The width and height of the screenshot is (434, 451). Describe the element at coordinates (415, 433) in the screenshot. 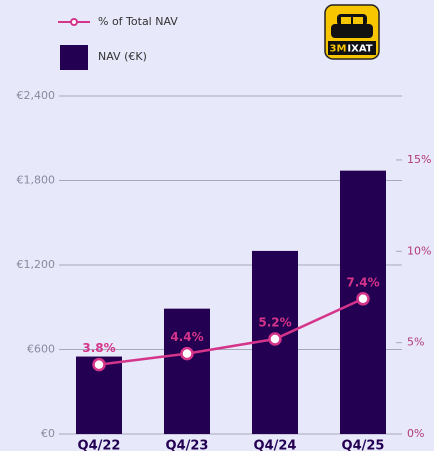

I see `y2-tick-label: 0%` at that location.